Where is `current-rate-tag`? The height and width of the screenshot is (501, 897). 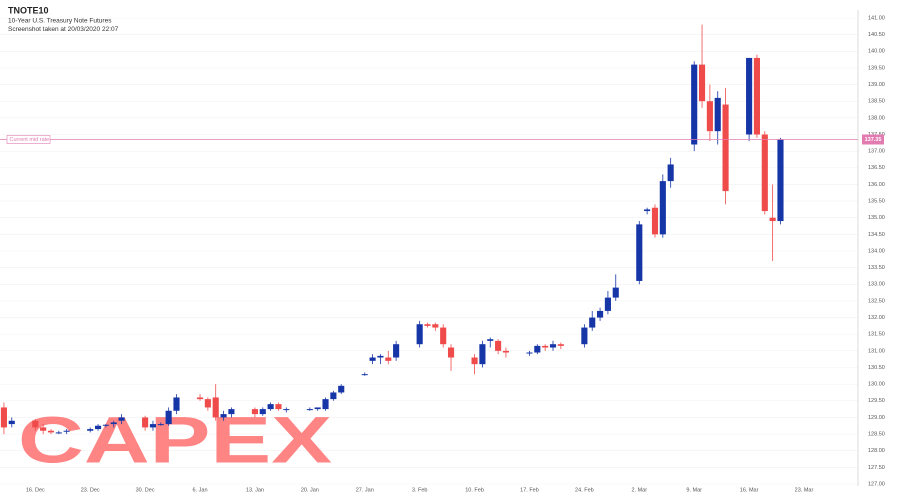
current-rate-tag is located at coordinates (28, 139).